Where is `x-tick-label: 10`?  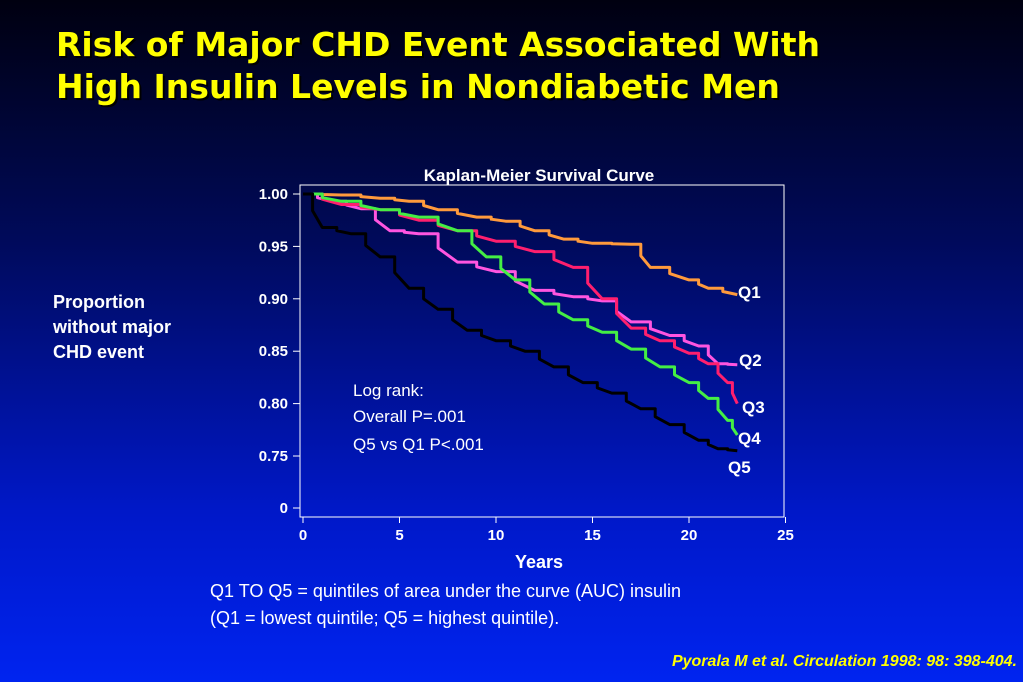
x-tick-label: 10 is located at coordinates (496, 535).